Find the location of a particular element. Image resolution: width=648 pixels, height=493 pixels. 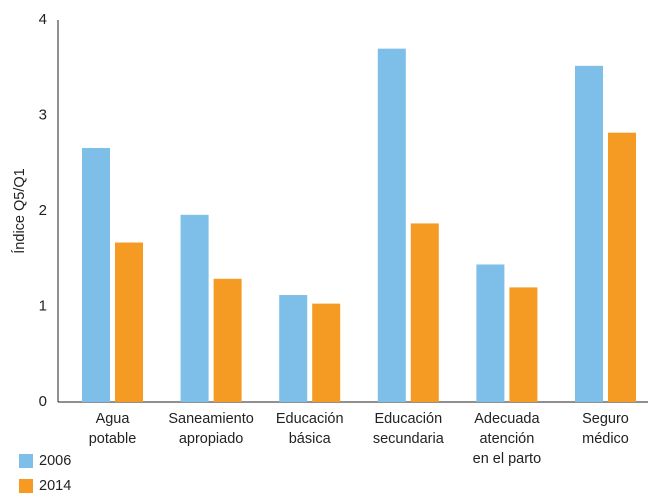

category-label: Saneamiento apropiado is located at coordinates (210, 429).